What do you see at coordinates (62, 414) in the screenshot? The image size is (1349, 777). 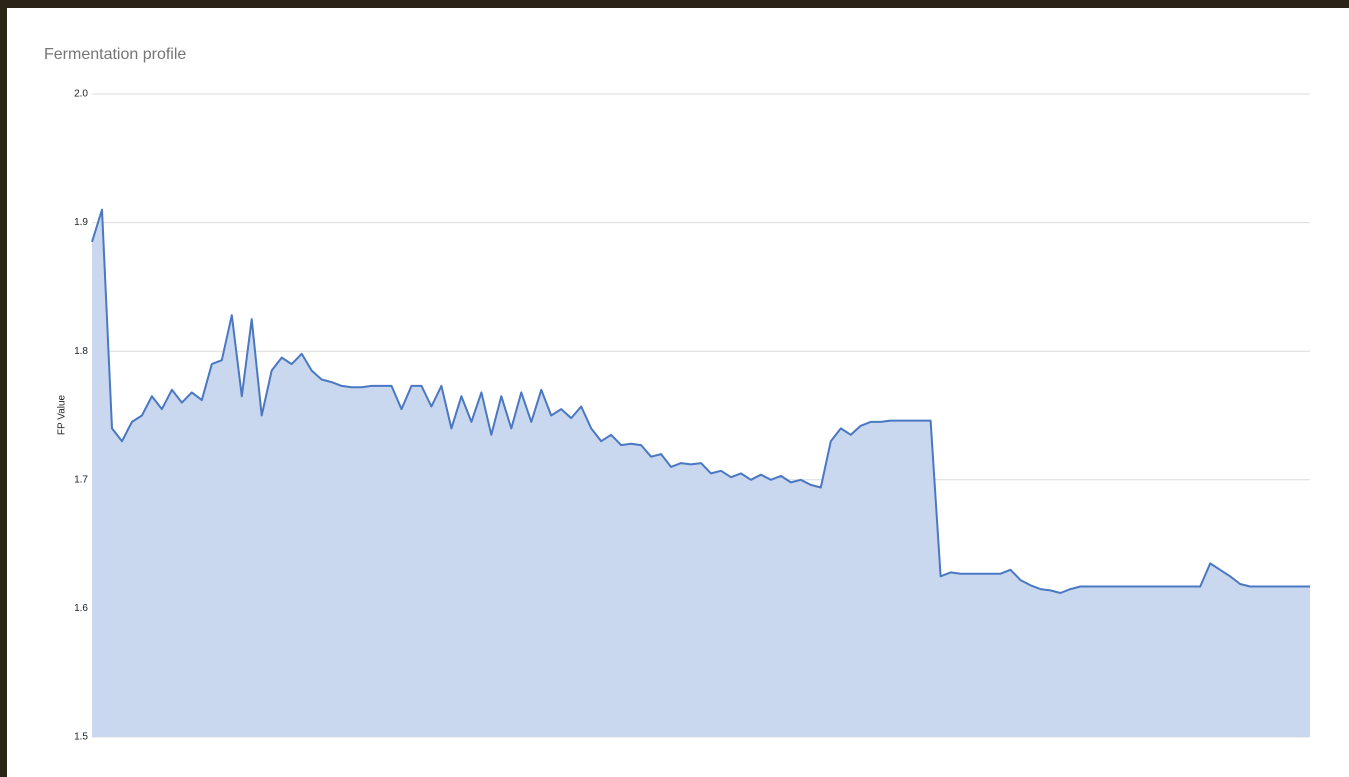 I see `y-axis-label: FP Value` at bounding box center [62, 414].